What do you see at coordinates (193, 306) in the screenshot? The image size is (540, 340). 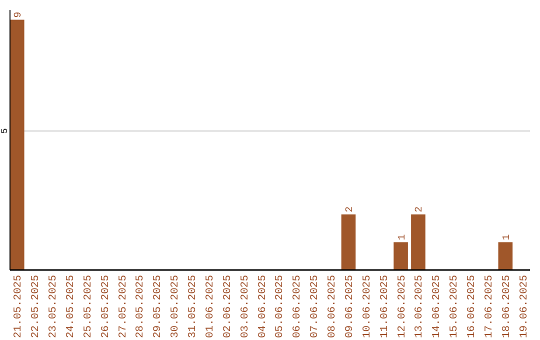 I see `x-tick-label: 31.05.2025` at bounding box center [193, 306].